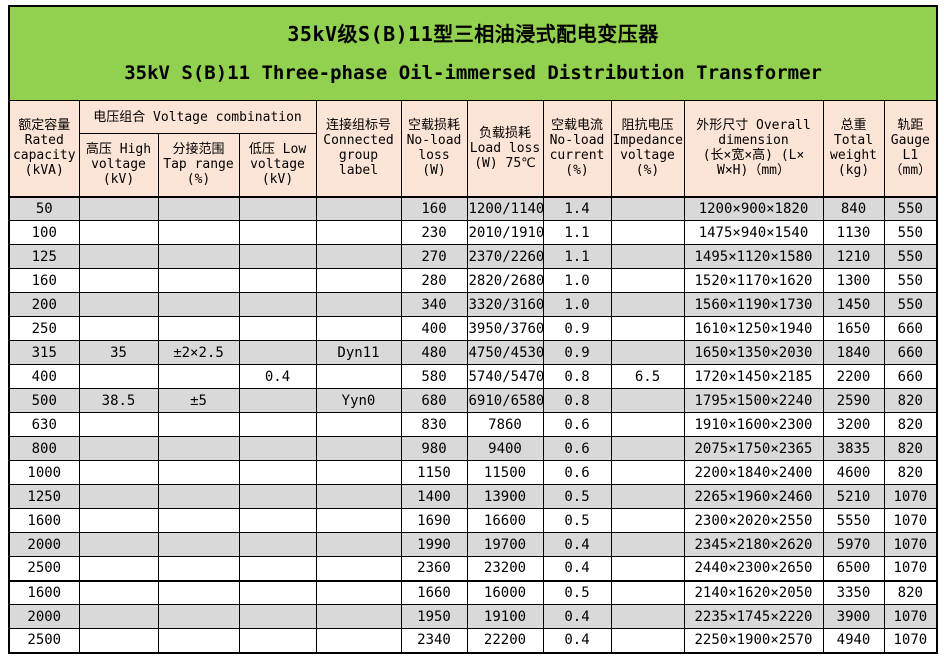 This screenshot has width=944, height=659. Describe the element at coordinates (753, 592) in the screenshot. I see `cell-overall-dimension: 2140×1620×2050` at that location.